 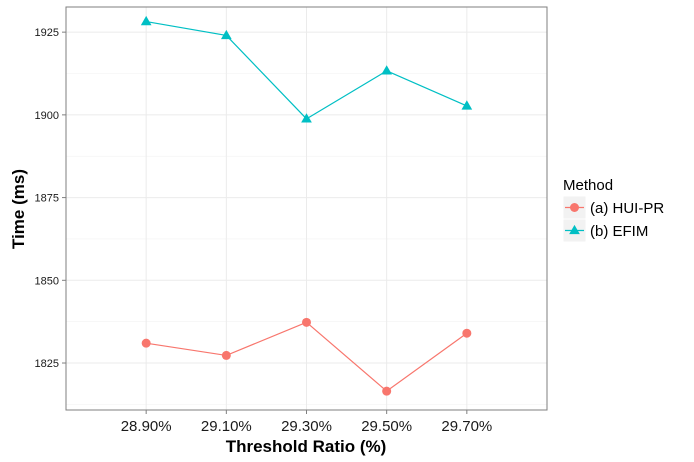 What do you see at coordinates (588, 185) in the screenshot?
I see `legend-title: Method` at bounding box center [588, 185].